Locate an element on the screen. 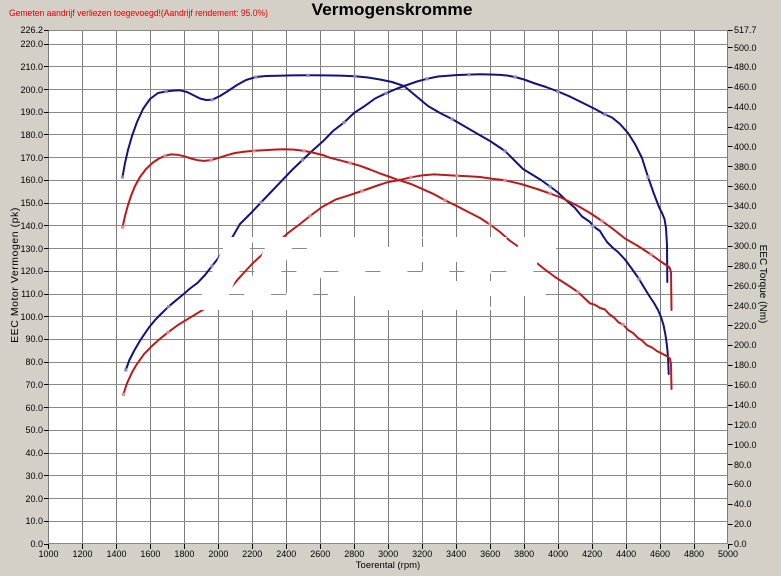  svg-text: 2600 is located at coordinates (320, 554).